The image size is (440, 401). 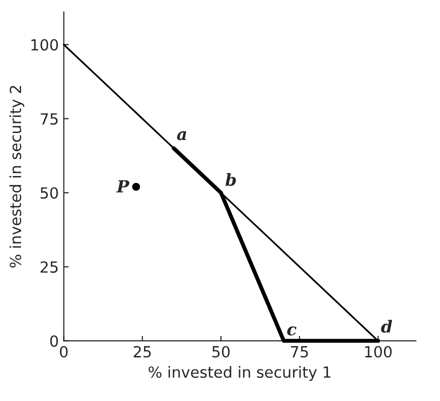 What do you see at coordinates (44, 45) in the screenshot?
I see `y-tick-label: 100` at bounding box center [44, 45].